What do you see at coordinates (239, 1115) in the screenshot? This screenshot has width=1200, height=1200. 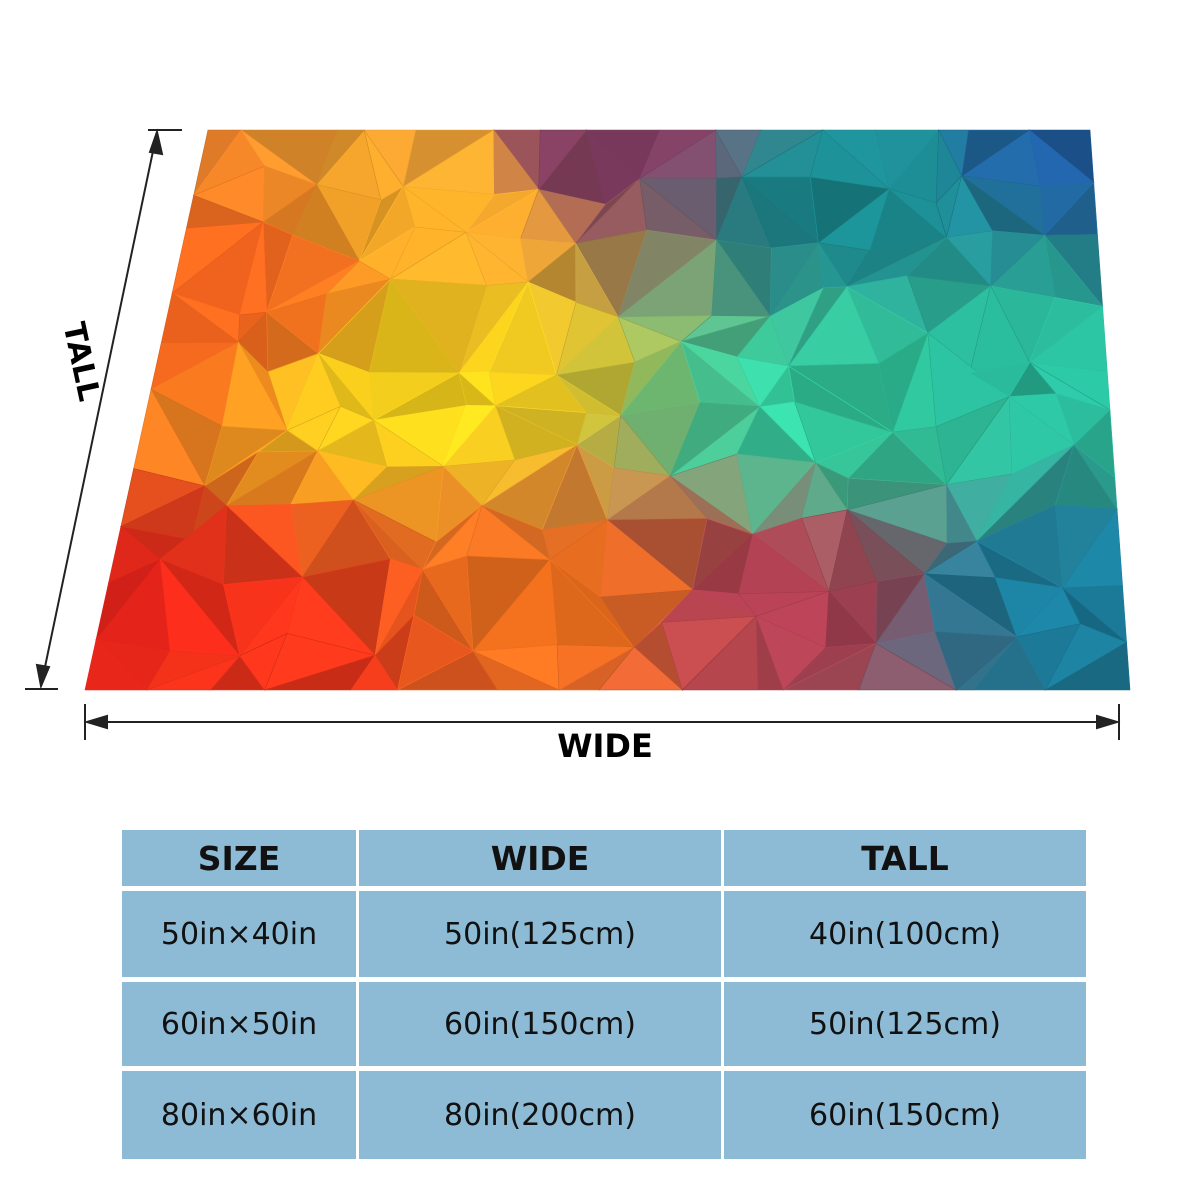 I see `table-cell: 80in×60in` at bounding box center [239, 1115].